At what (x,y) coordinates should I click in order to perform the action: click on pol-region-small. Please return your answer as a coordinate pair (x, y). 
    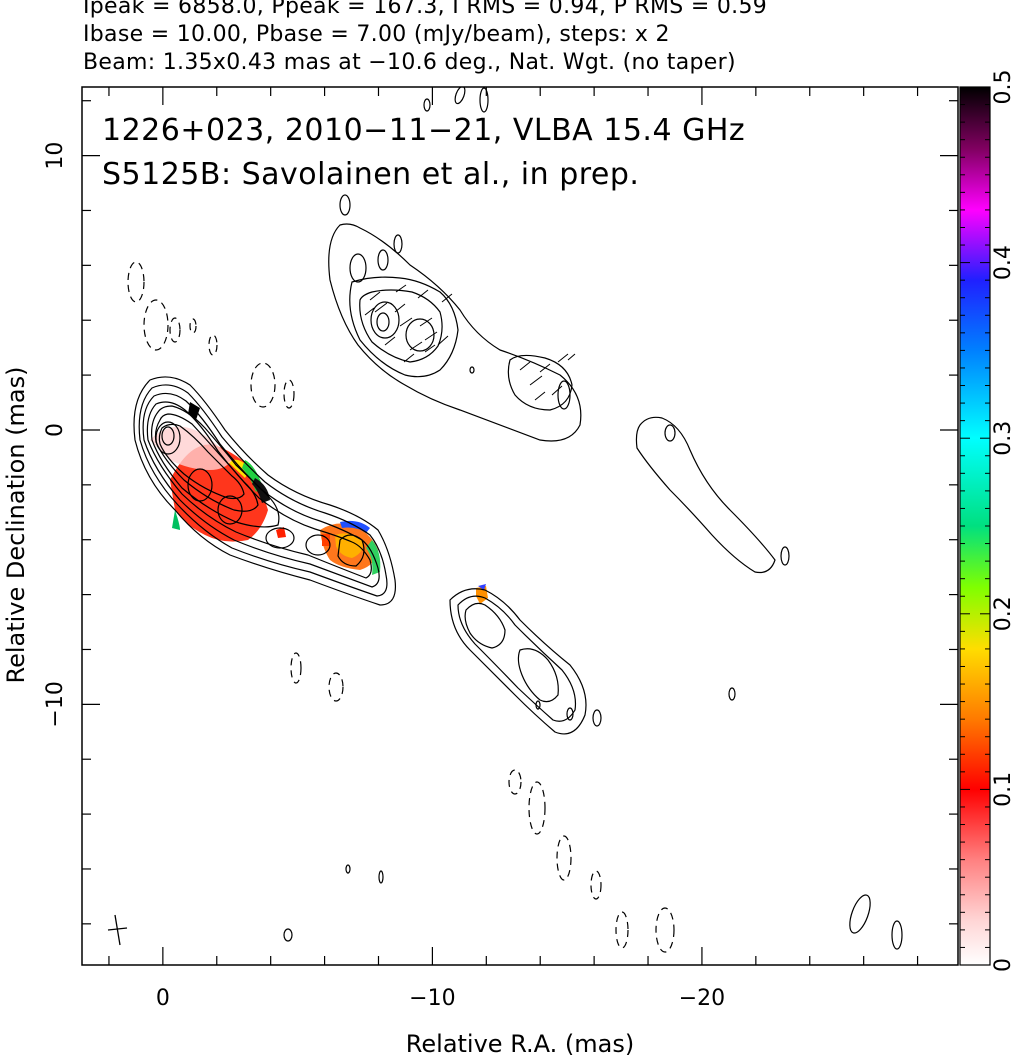
    Looking at the image, I should click on (281, 532).